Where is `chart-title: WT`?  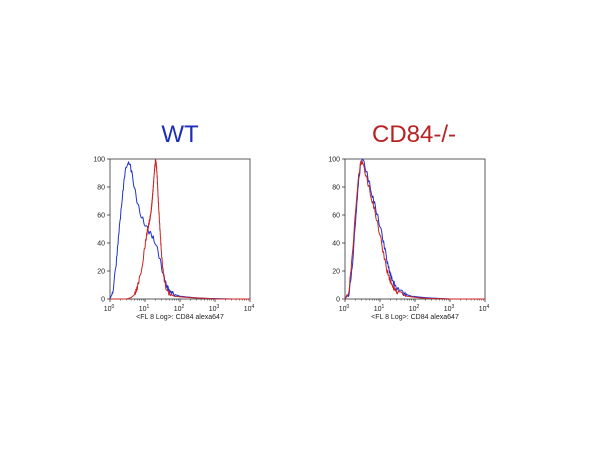
chart-title: WT is located at coordinates (180, 134).